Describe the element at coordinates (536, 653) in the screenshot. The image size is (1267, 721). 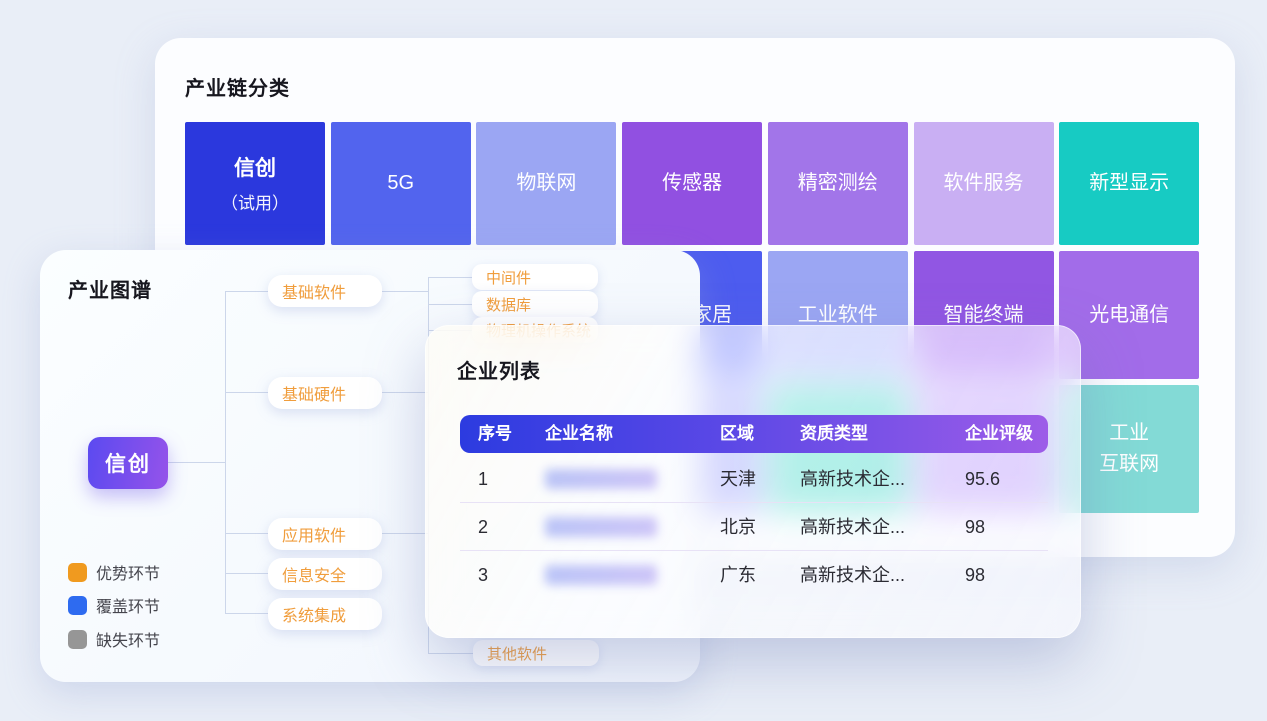
I see `tree-child-其他软件: 其他软件` at that location.